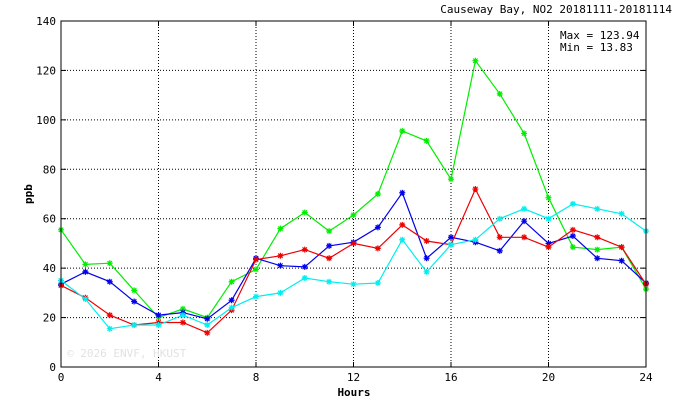 The width and height of the screenshot is (674, 413). Describe the element at coordinates (49, 318) in the screenshot. I see `y-tick-label: 20` at that location.